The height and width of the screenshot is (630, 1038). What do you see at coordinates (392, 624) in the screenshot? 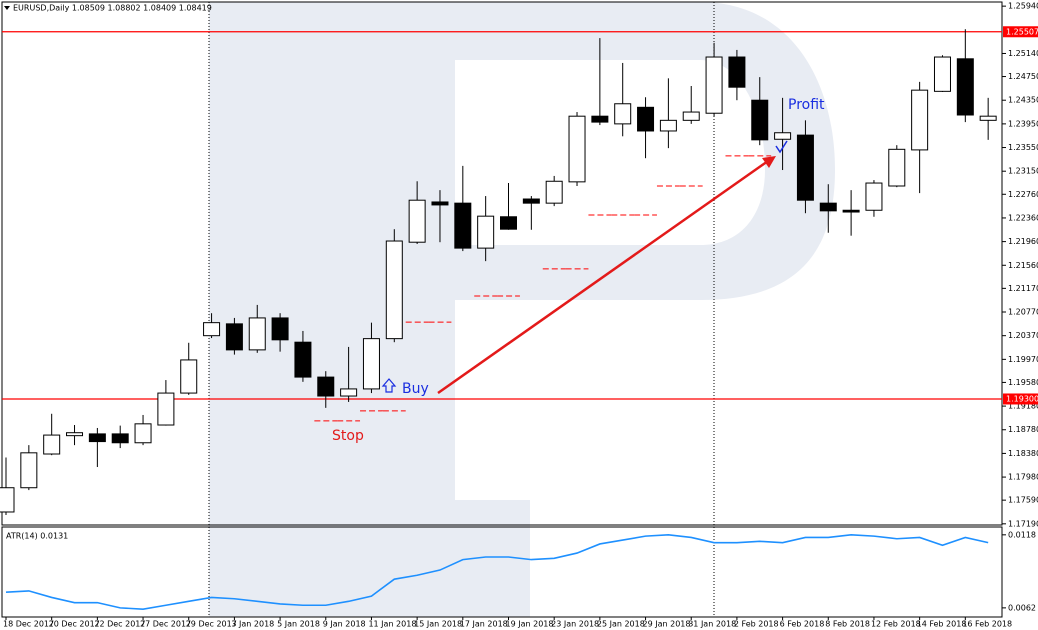
I see `x-tick-label: 11 Jan 2018` at bounding box center [392, 624].